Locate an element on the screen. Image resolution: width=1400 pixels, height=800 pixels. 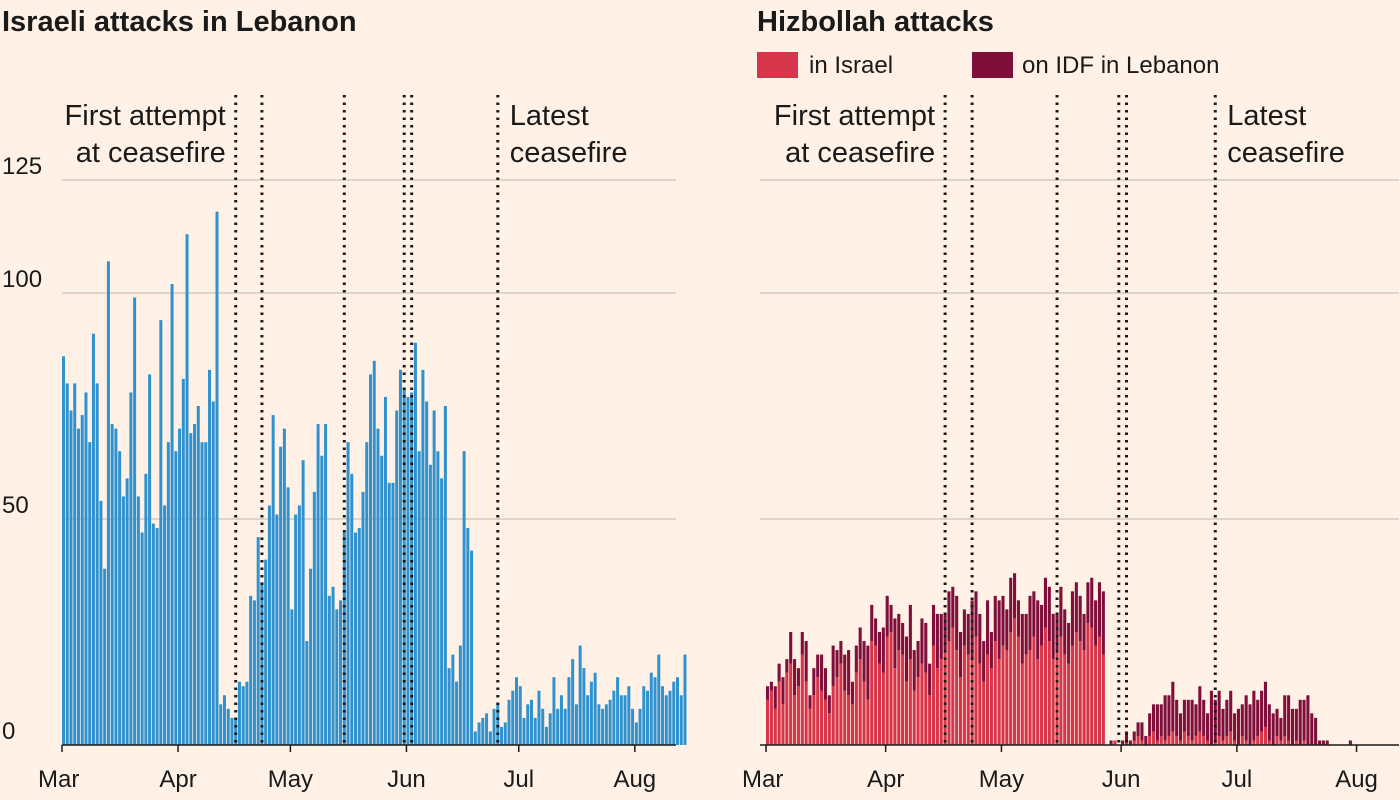
legend-label-in-israel: in Israel is located at coordinates (851, 65).